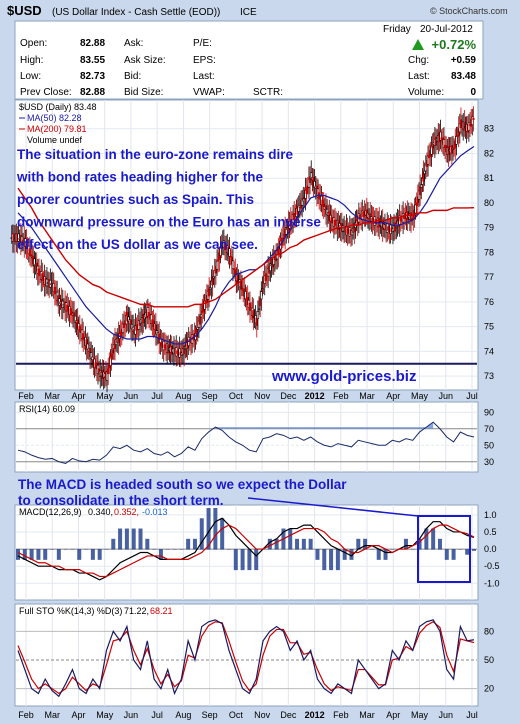  What do you see at coordinates (26, 396) in the screenshot?
I see `month-label: Feb` at bounding box center [26, 396].